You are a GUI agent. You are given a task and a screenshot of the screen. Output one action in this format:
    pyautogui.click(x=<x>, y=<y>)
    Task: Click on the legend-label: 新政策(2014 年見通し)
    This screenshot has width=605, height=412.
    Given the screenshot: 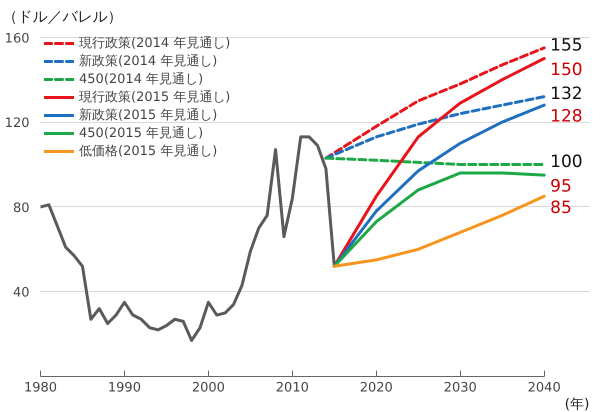 What is the action you would take?
    pyautogui.click(x=148, y=61)
    